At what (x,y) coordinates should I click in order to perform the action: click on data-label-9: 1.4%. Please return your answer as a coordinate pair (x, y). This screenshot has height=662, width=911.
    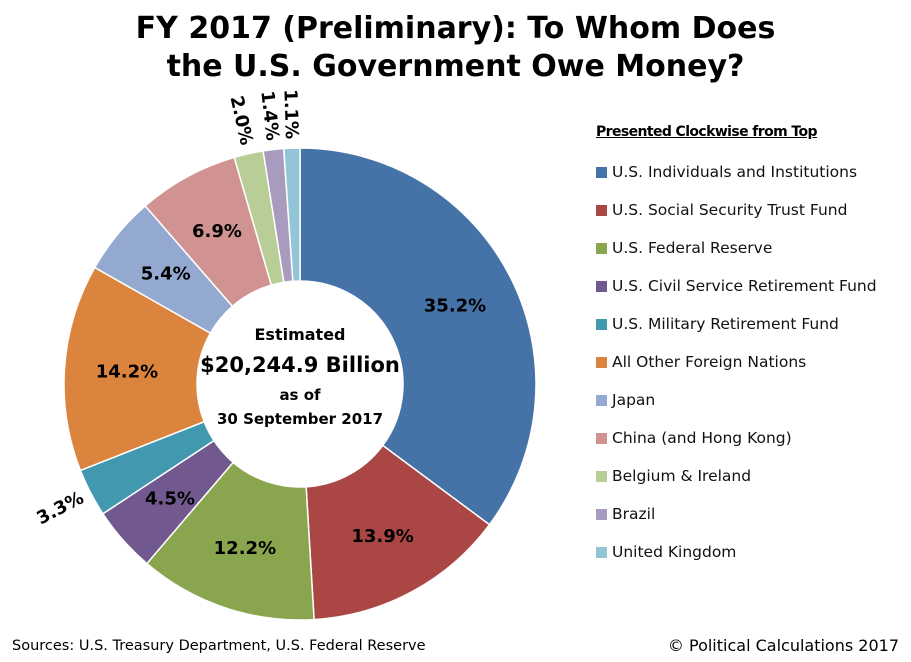
    Looking at the image, I should click on (269, 116).